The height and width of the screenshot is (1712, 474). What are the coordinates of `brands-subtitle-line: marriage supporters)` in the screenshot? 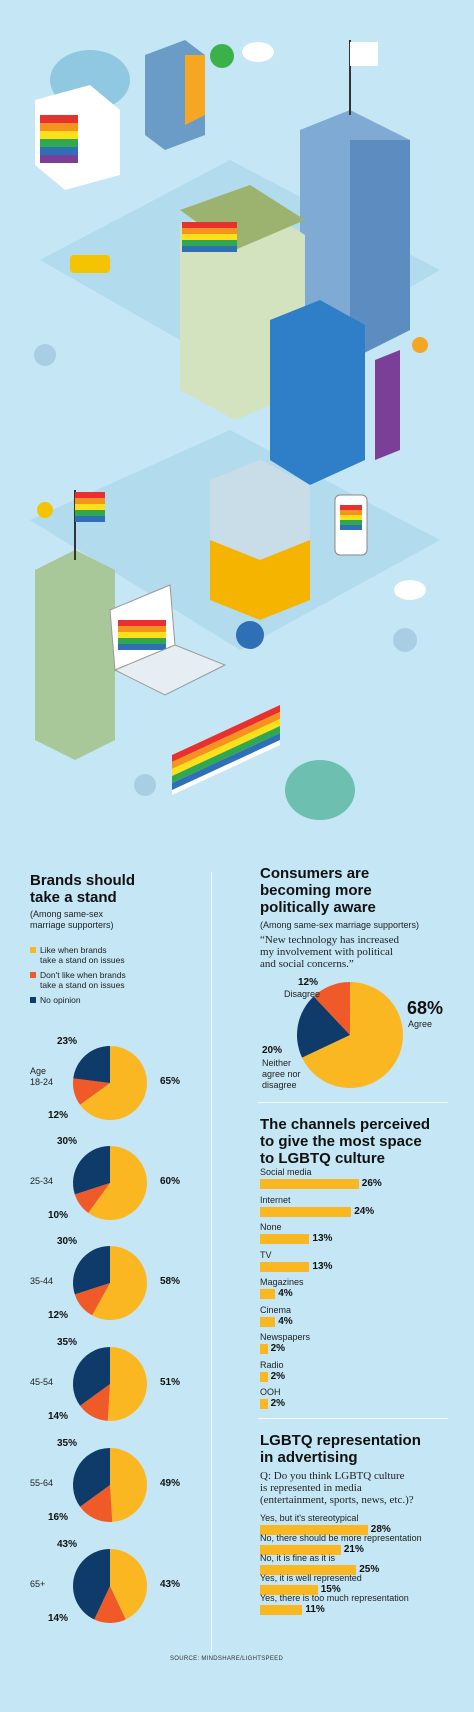 It's located at (72, 925).